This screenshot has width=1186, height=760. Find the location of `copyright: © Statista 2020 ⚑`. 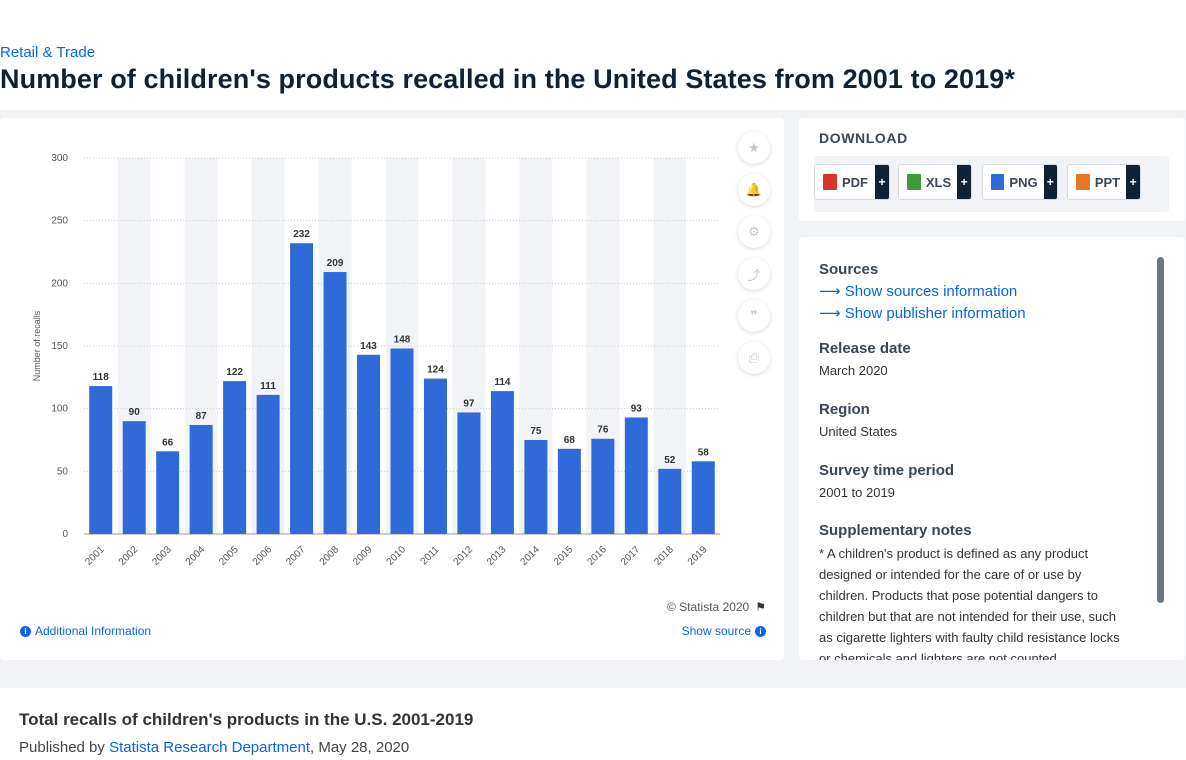

copyright: © Statista 2020 ⚑ is located at coordinates (716, 607).